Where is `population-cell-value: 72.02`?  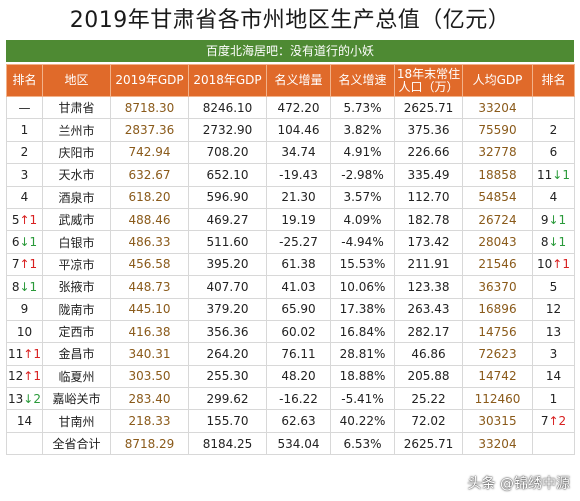 population-cell-value: 72.02 is located at coordinates (428, 421).